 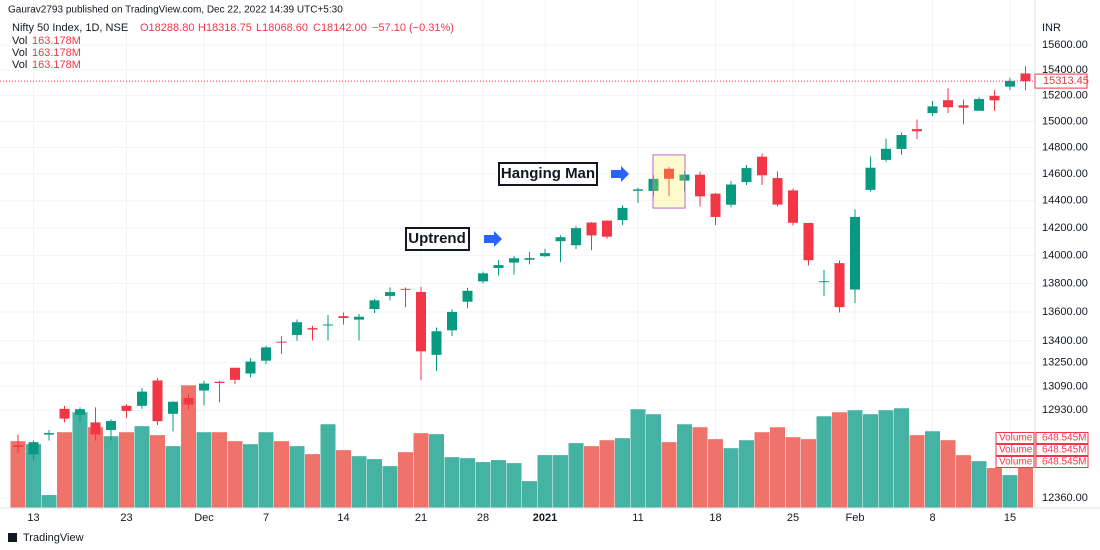 What do you see at coordinates (70, 28) in the screenshot?
I see `symbol: Nifty 50 Index, 1D, NSE` at bounding box center [70, 28].